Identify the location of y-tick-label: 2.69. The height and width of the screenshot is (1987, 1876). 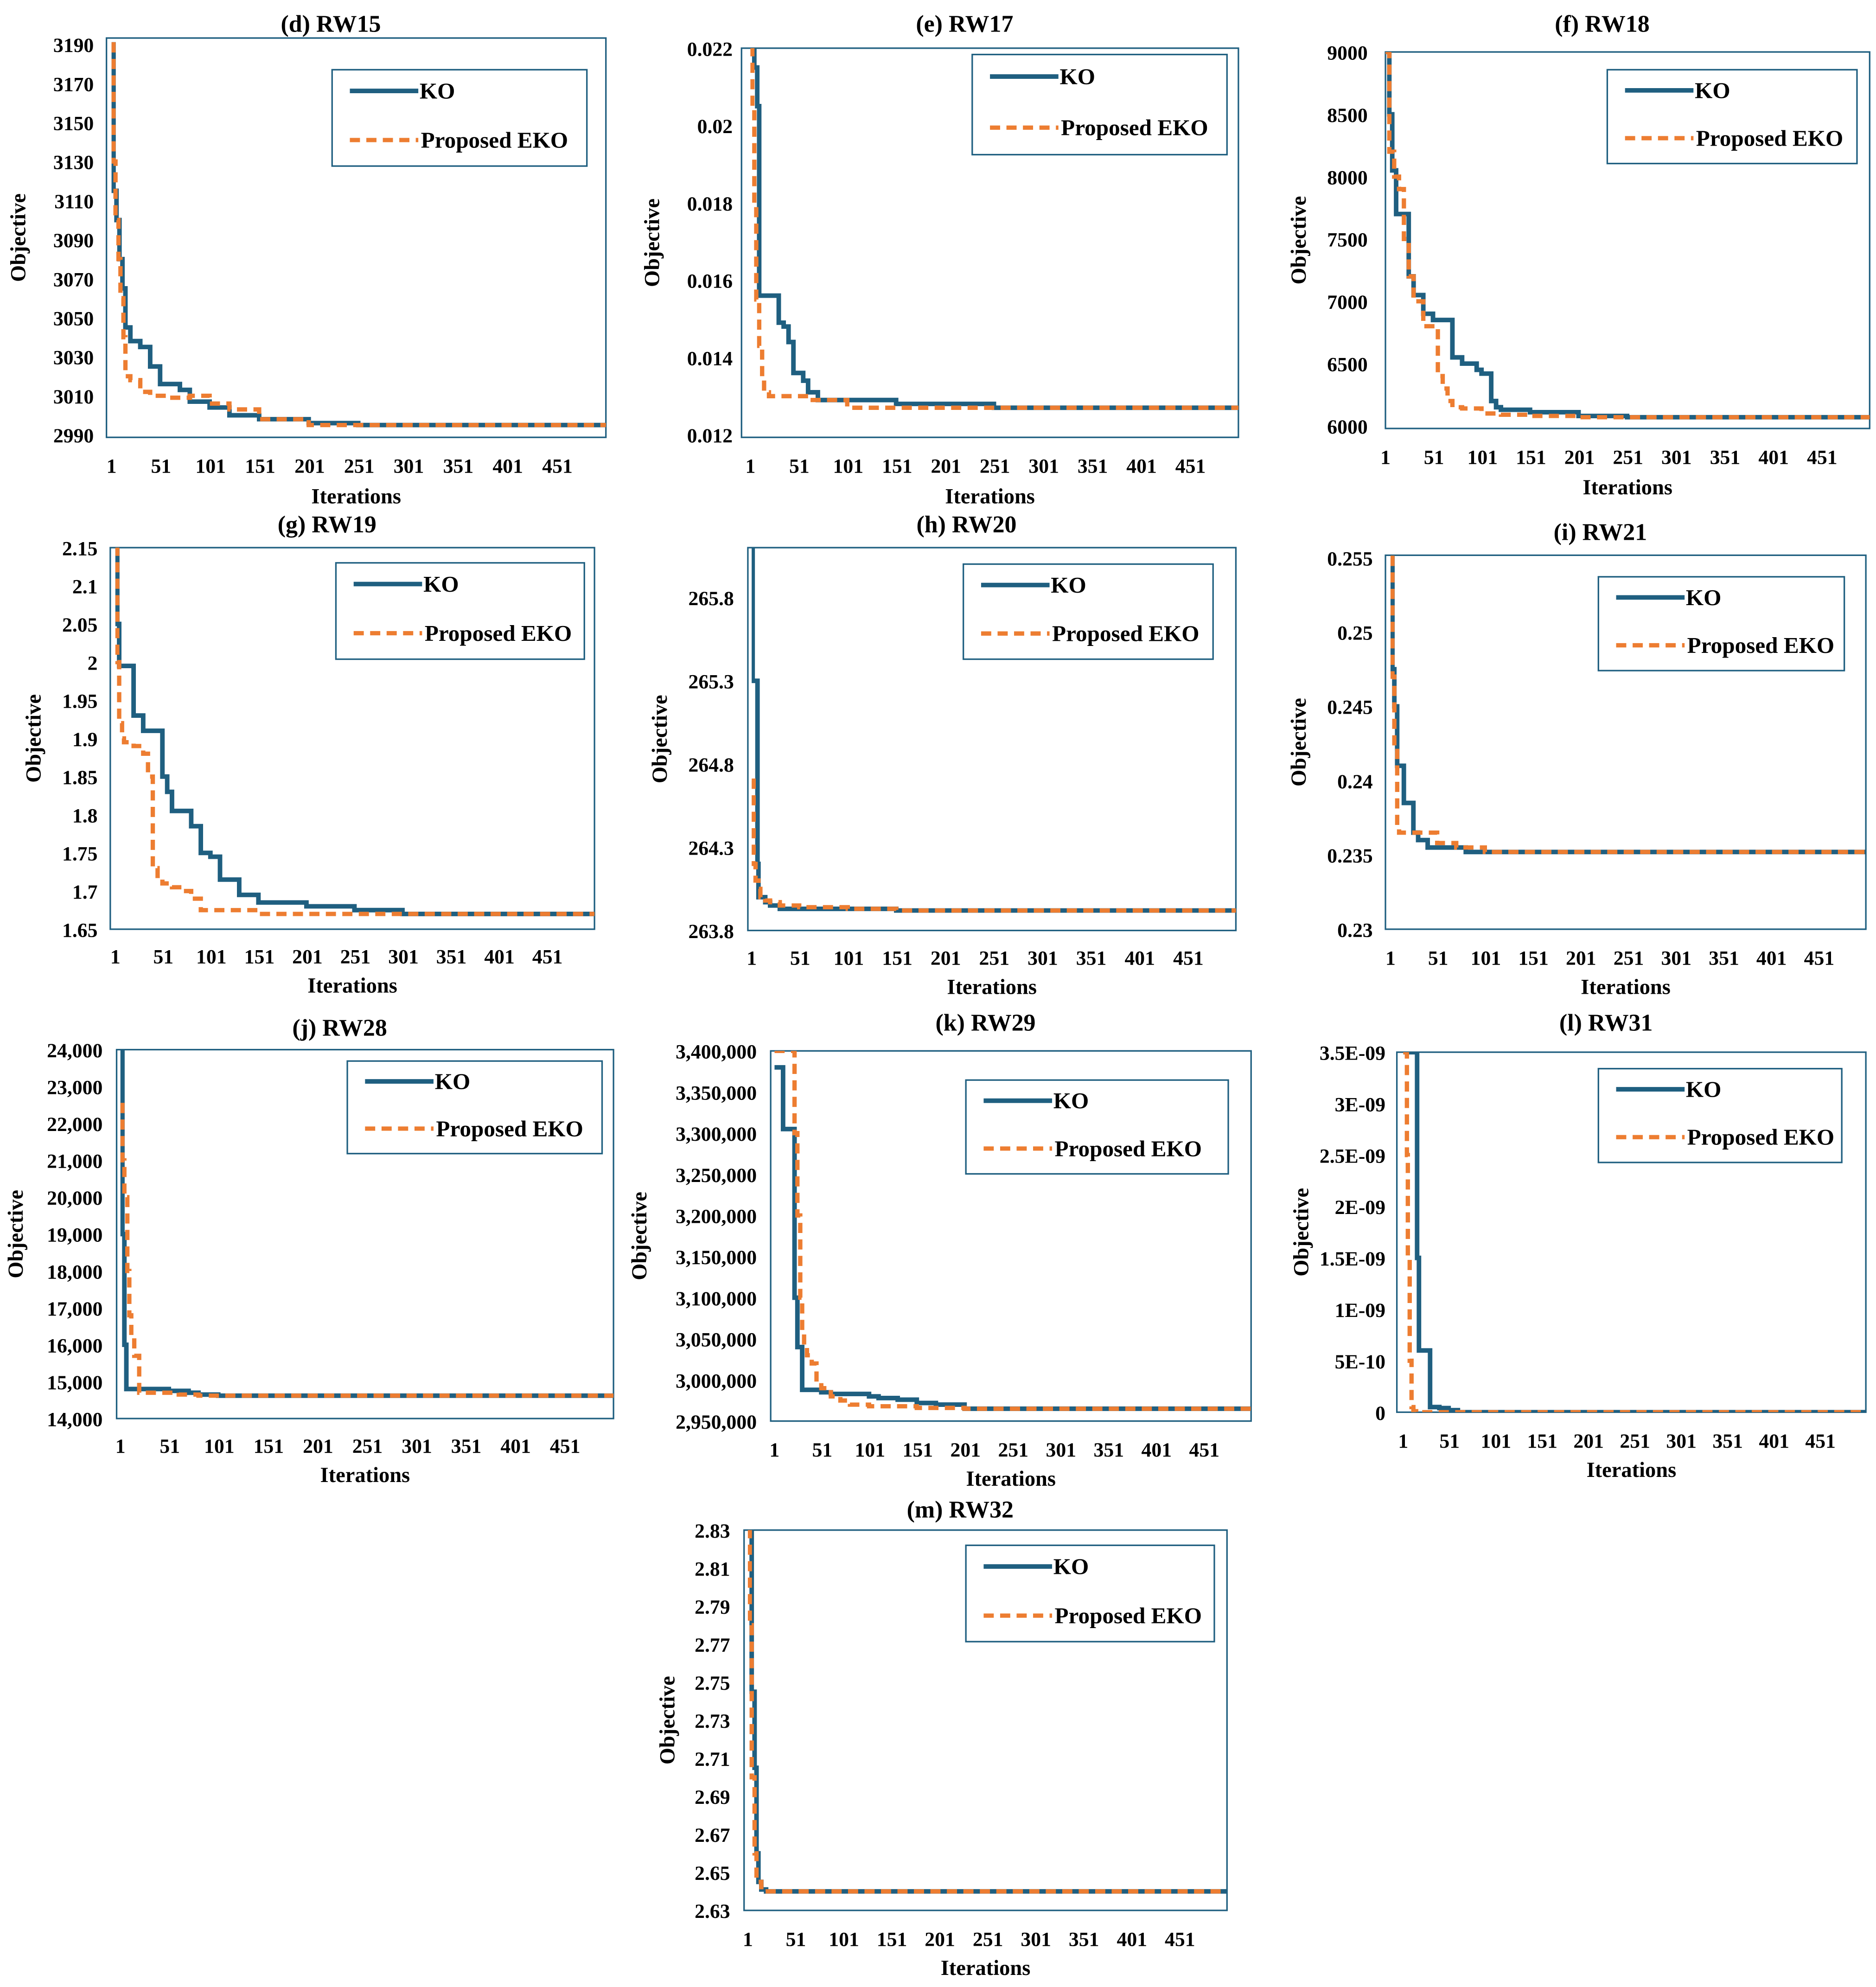
(712, 1797).